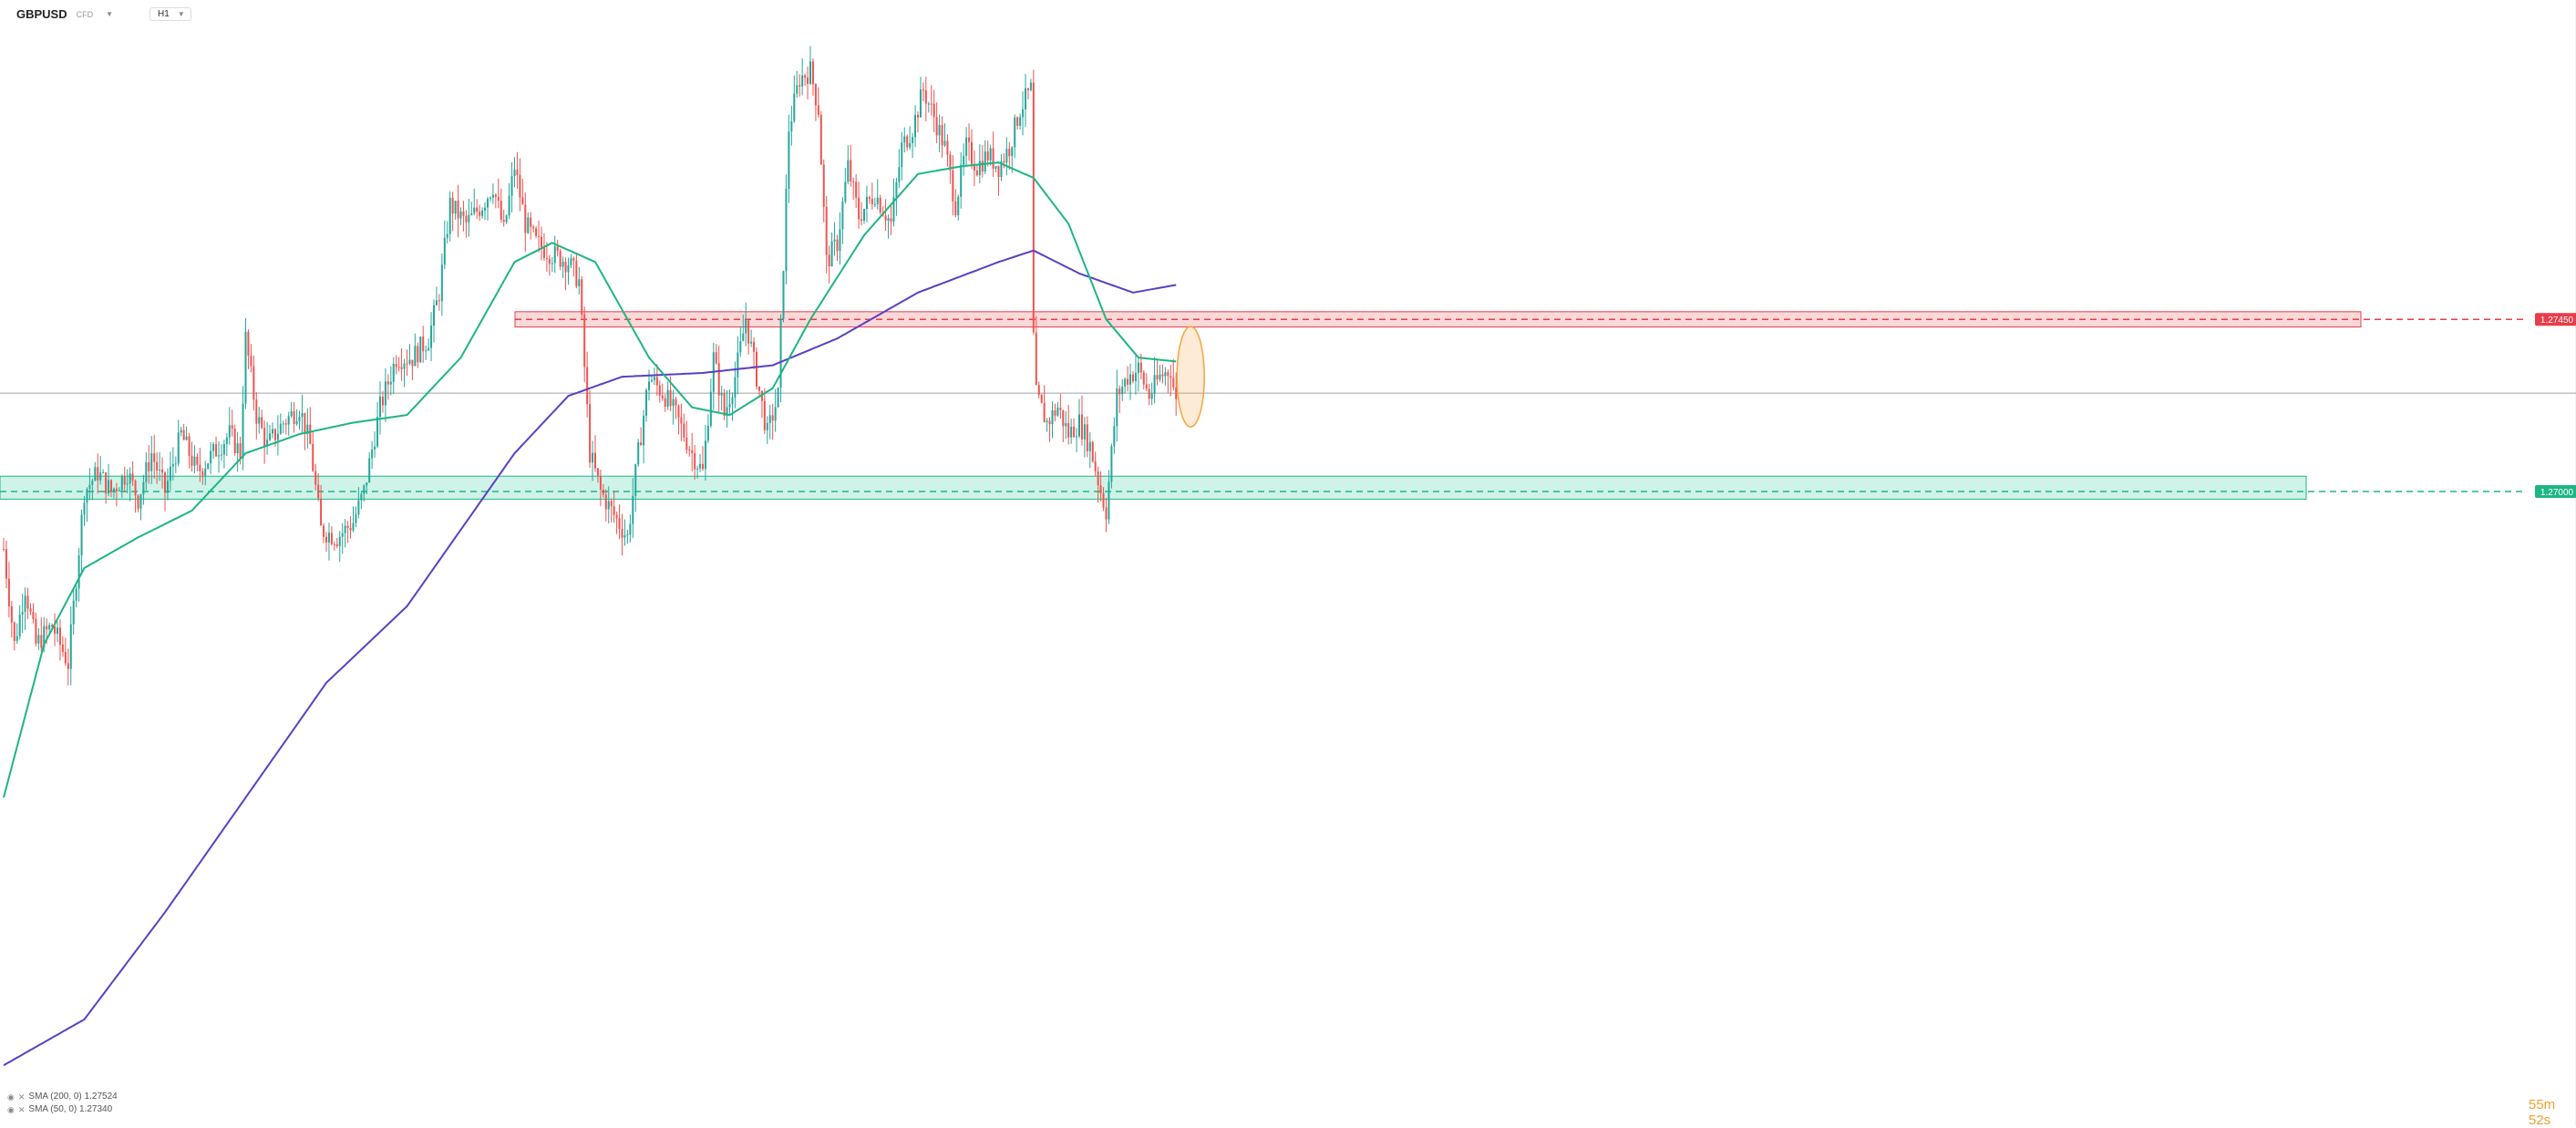  I want to click on timeframe-dropdown: H1 ▼, so click(170, 14).